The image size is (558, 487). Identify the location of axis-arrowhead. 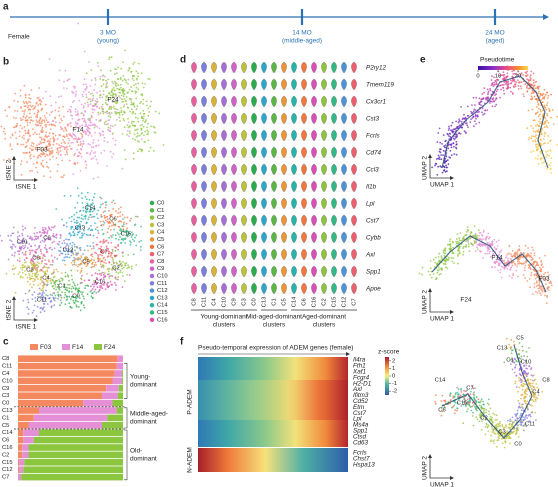
(25, 309).